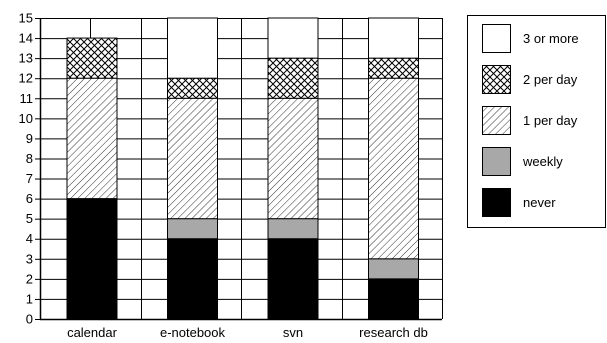  I want to click on y-tick-label: 4, so click(29, 238).